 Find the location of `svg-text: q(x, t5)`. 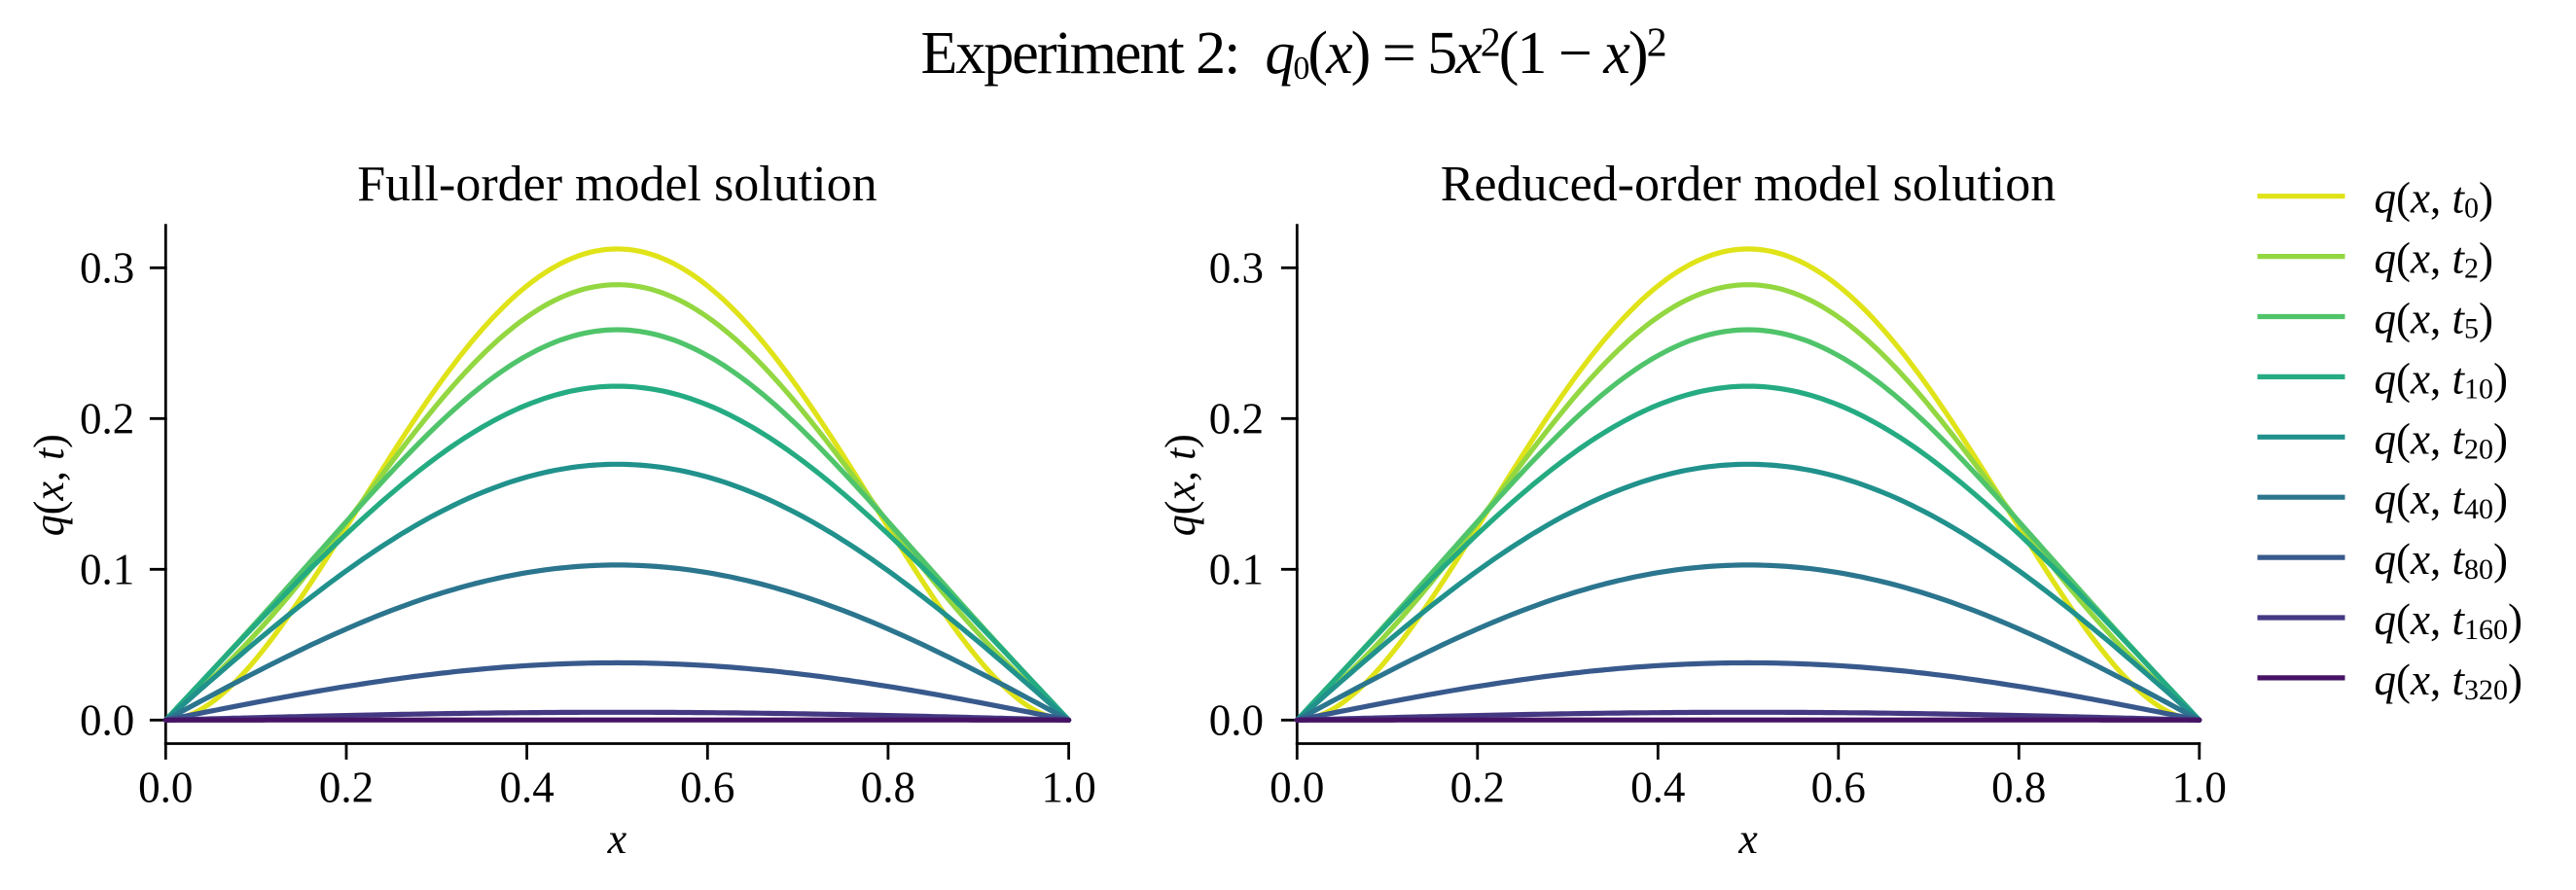

svg-text: q(x, t5) is located at coordinates (2434, 320).